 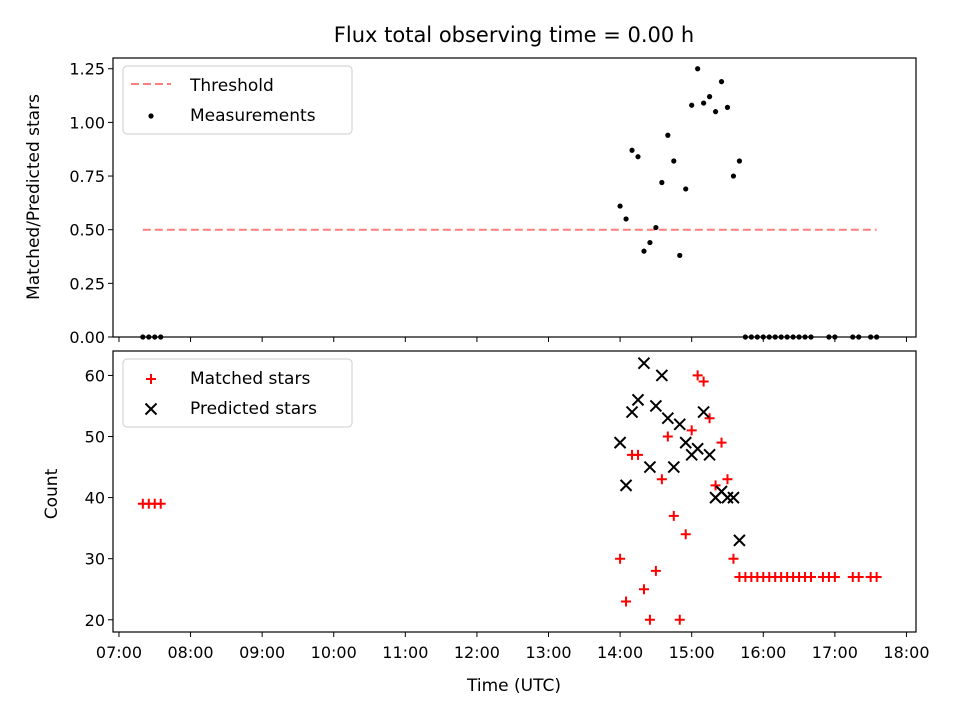 What do you see at coordinates (692, 652) in the screenshot?
I see `x-tick-label: 15:00` at bounding box center [692, 652].